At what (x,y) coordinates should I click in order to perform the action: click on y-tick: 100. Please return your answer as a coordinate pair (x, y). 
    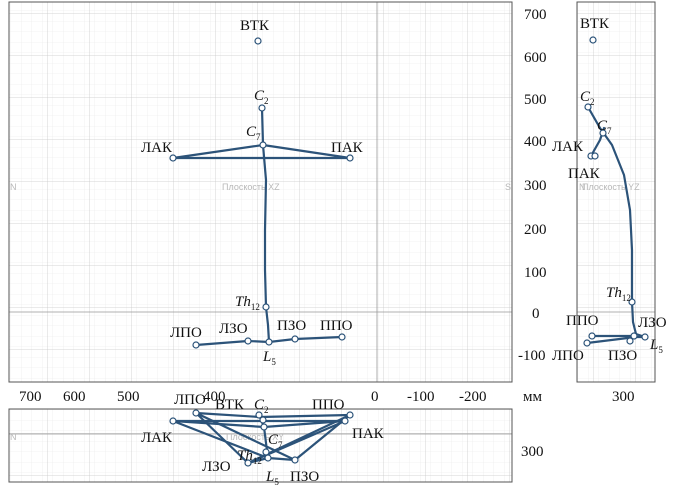
    Looking at the image, I should click on (535, 273).